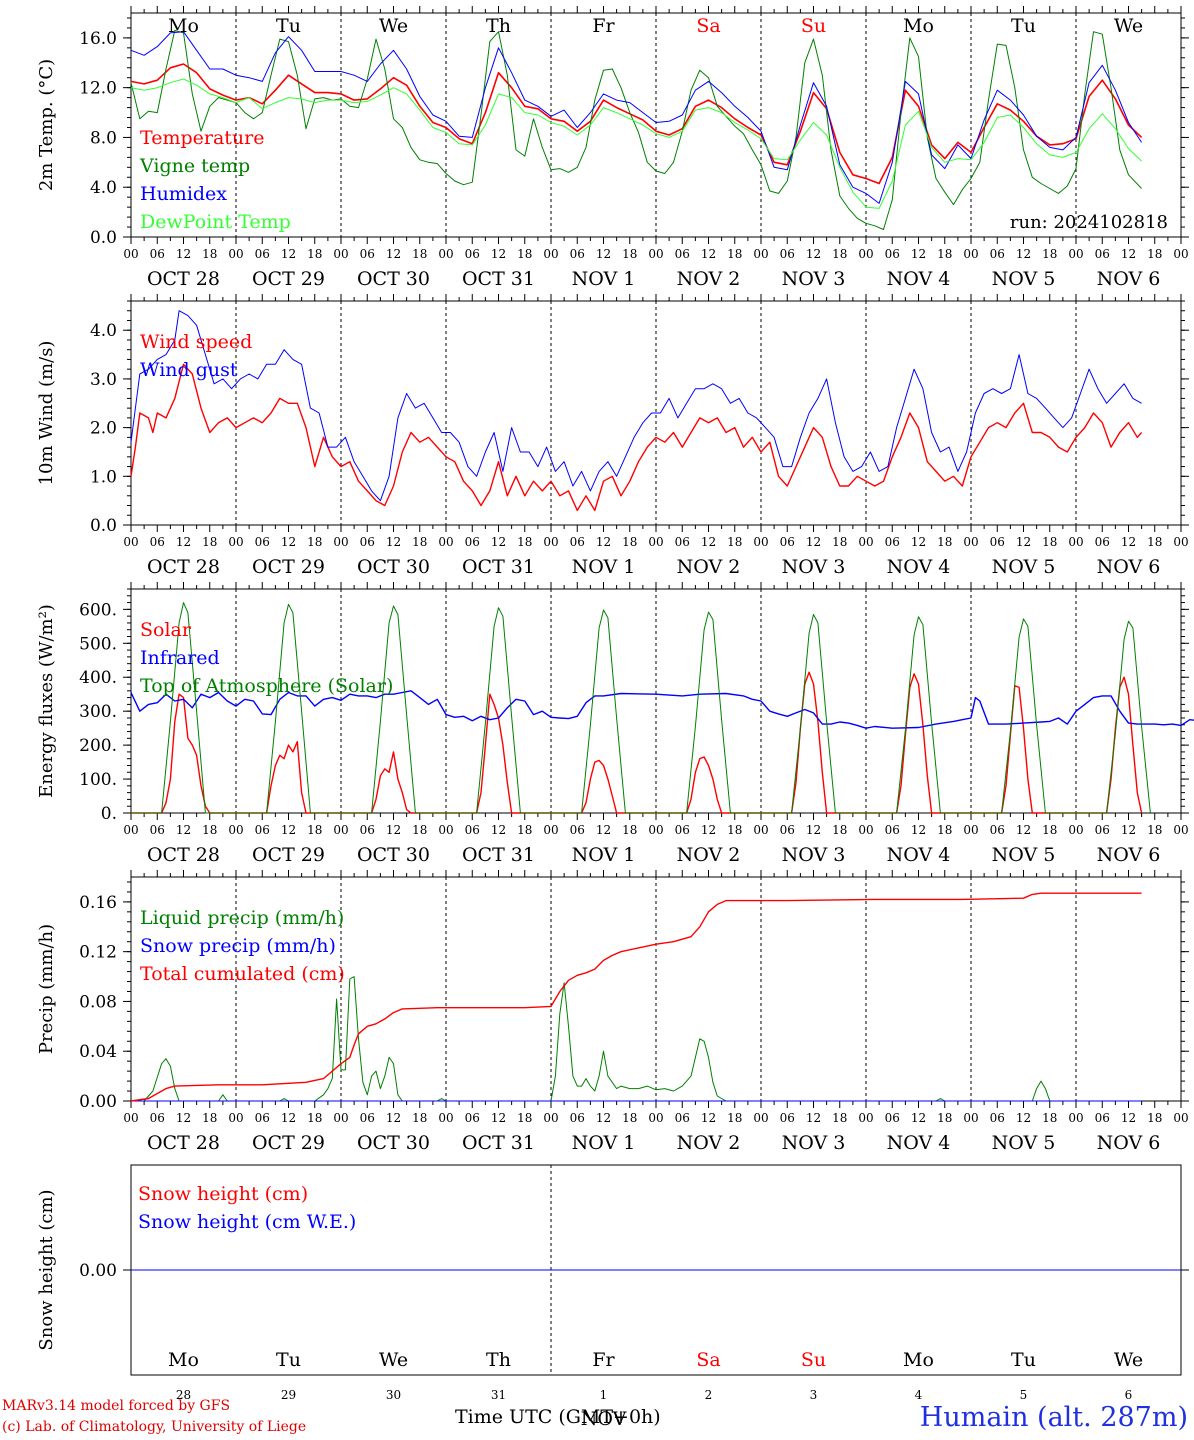  I want to click on legend-entry: Wind speed, so click(196, 342).